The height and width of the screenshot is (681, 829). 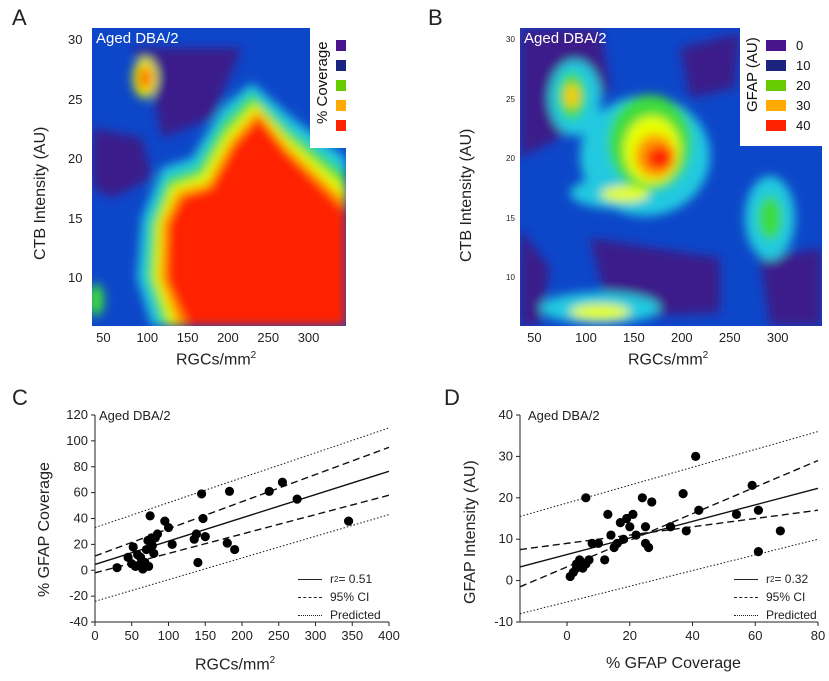 What do you see at coordinates (705, 355) in the screenshot?
I see `x-axis-title-b-sup: 2` at bounding box center [705, 355].